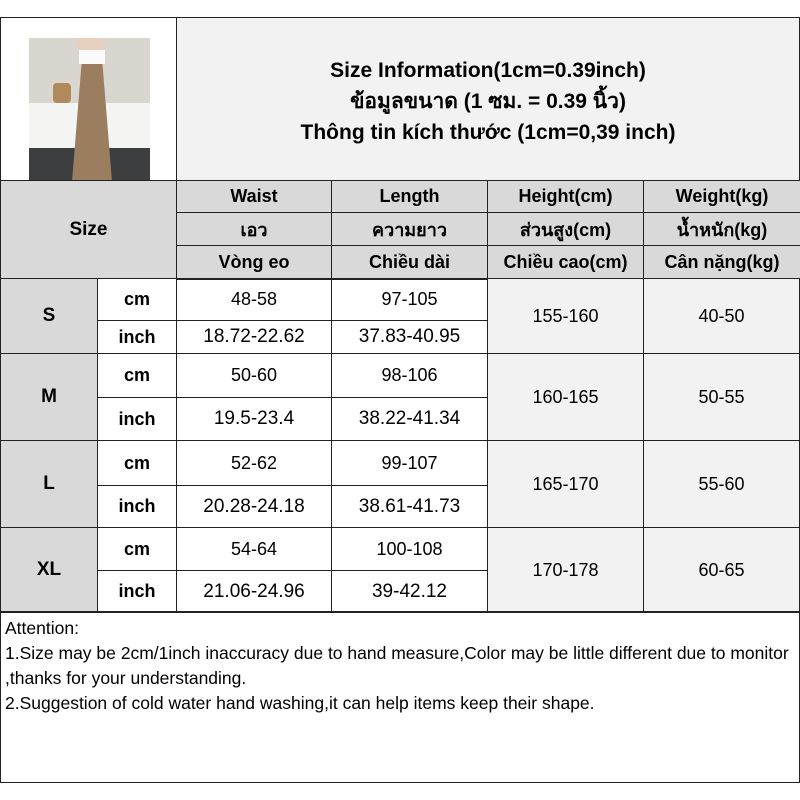  Describe the element at coordinates (409, 549) in the screenshot. I see `length-cm: 100-108` at that location.